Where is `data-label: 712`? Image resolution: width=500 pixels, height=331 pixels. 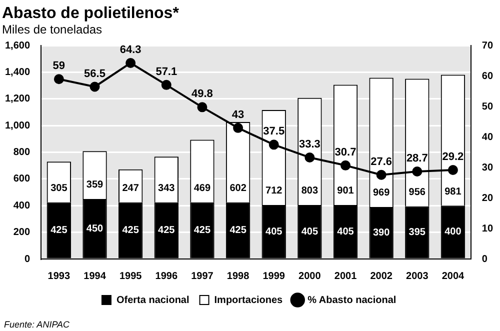 data-label: 712 is located at coordinates (274, 191).